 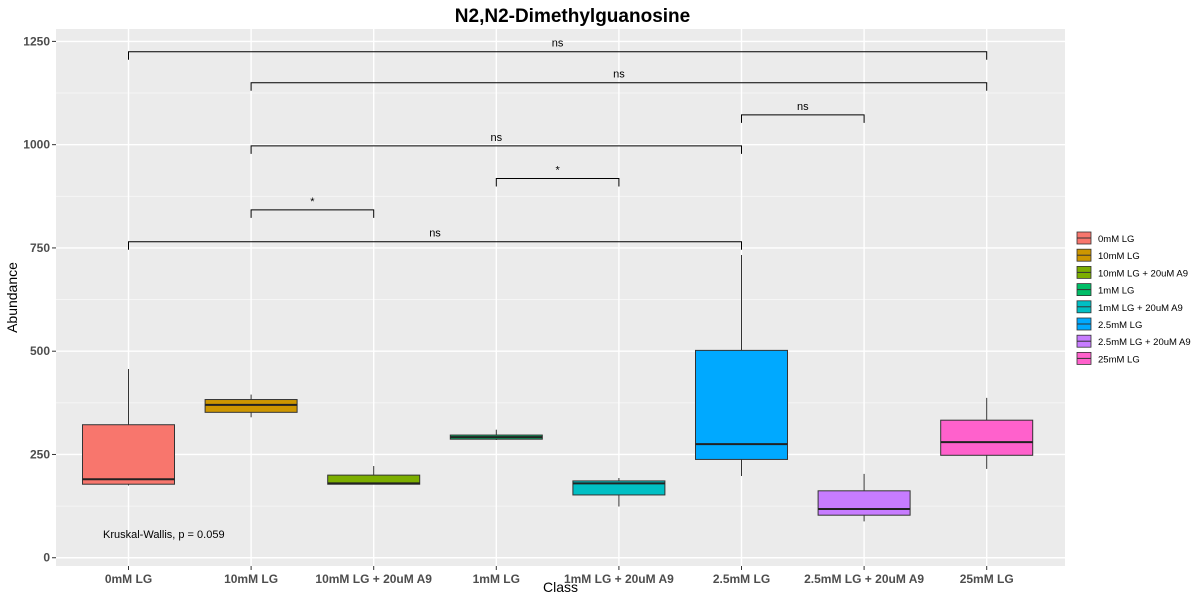 What do you see at coordinates (1120, 325) in the screenshot?
I see `legend-label: 2.5mM LG` at bounding box center [1120, 325].